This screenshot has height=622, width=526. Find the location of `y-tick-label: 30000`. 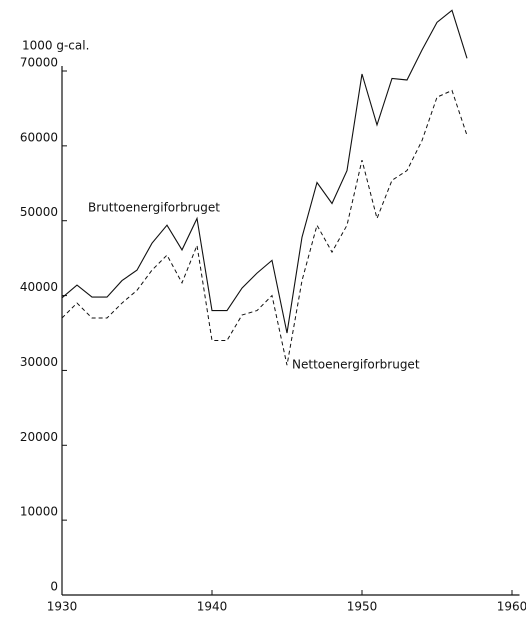

y-tick-label: 30000 is located at coordinates (39, 362).